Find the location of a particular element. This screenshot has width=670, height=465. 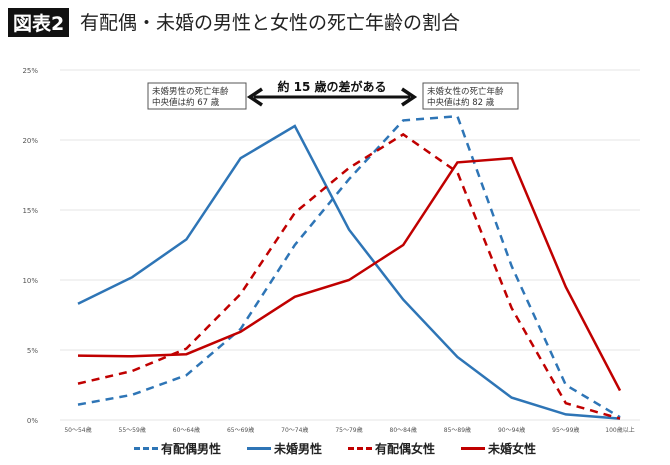

x-tick-label: 50～54歳 is located at coordinates (77, 430).